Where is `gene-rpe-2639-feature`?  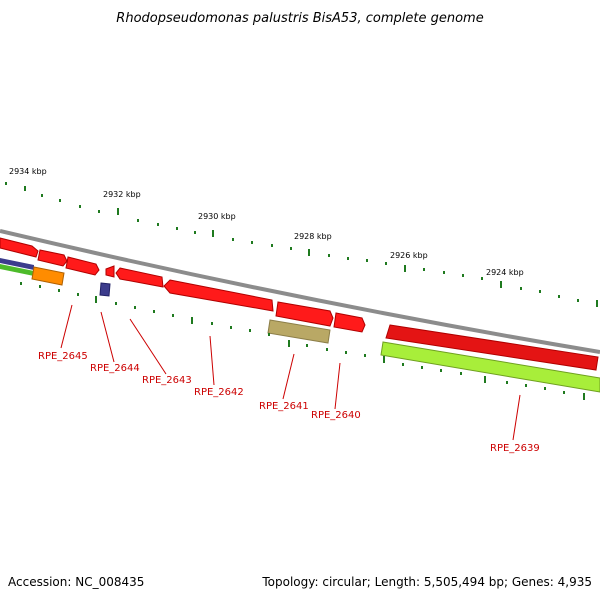
gene-rpe-2639-feature is located at coordinates (492, 347).